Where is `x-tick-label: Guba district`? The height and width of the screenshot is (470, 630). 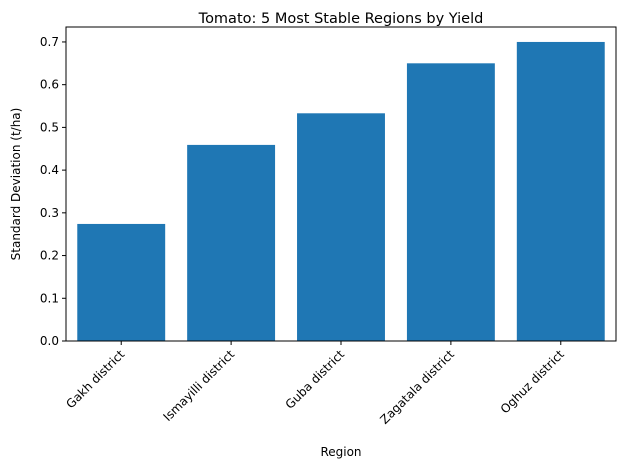 x-tick-label: Guba district is located at coordinates (315, 379).